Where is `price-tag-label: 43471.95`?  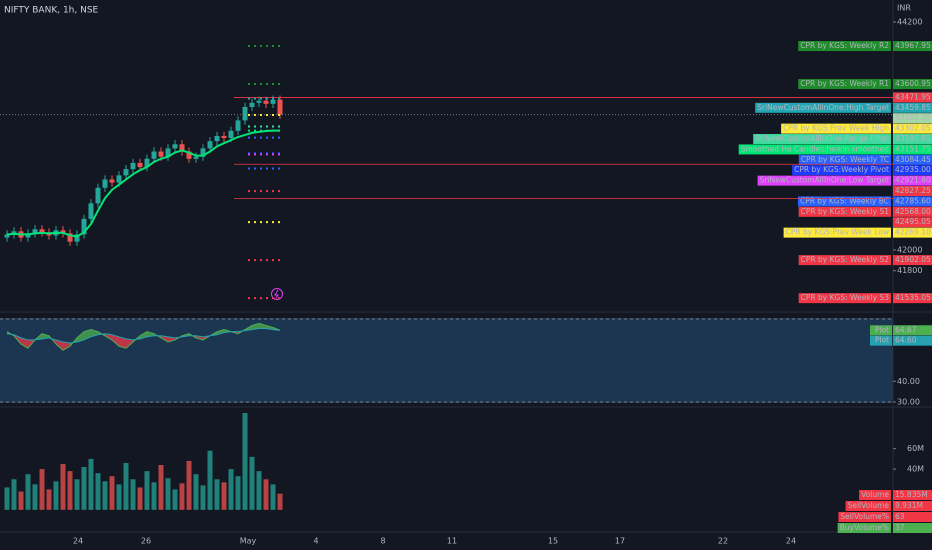 price-tag-label: 43471.95 is located at coordinates (913, 96).